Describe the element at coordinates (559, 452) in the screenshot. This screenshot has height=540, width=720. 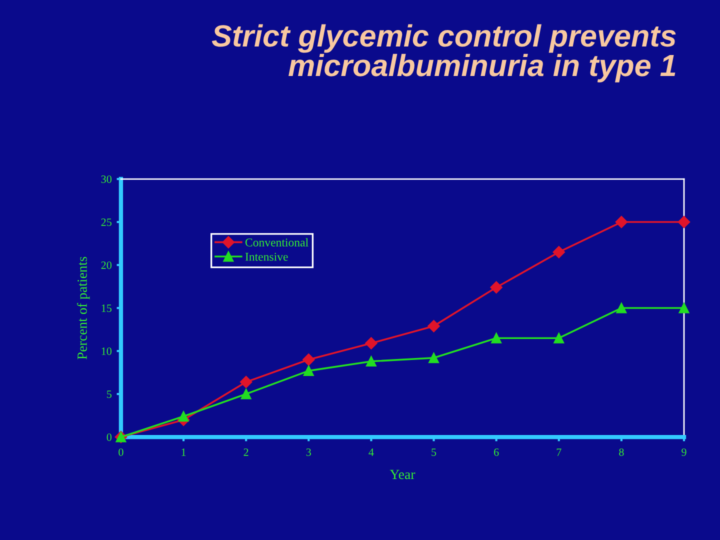
I see `x-tick-label: 7` at that location.